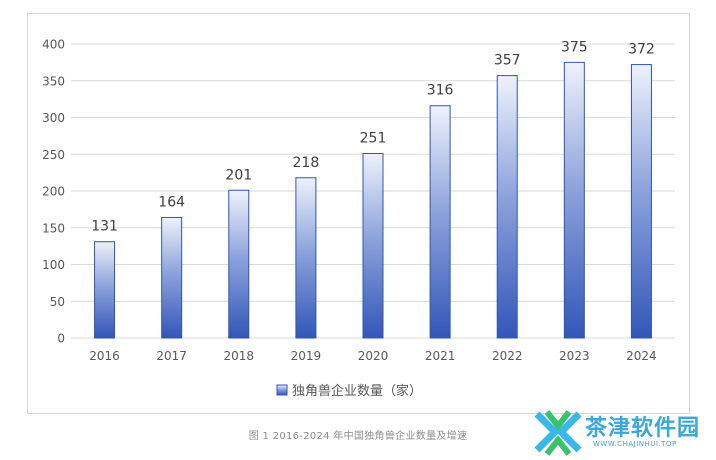 This screenshot has width=716, height=460. I want to click on watermark-name: 茶津软件园, so click(643, 428).